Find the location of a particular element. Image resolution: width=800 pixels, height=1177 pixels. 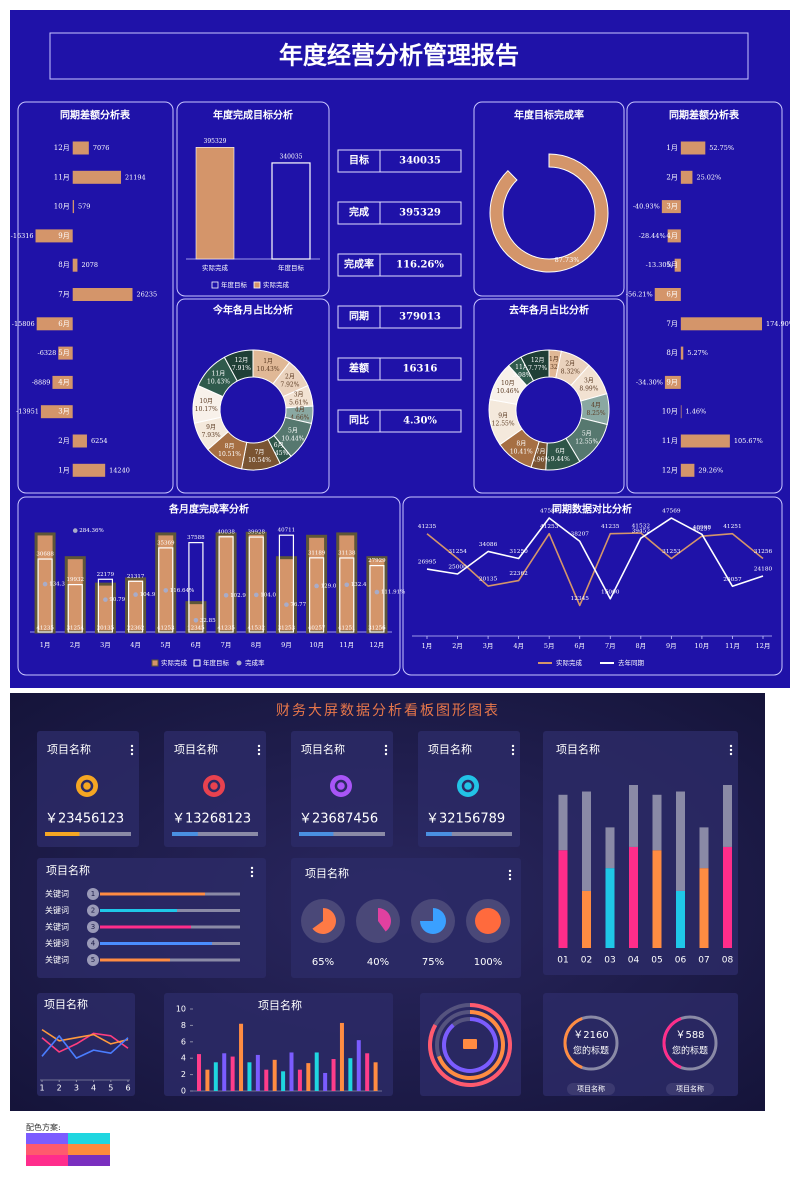

y-tick-label: 0 is located at coordinates (183, 1091).